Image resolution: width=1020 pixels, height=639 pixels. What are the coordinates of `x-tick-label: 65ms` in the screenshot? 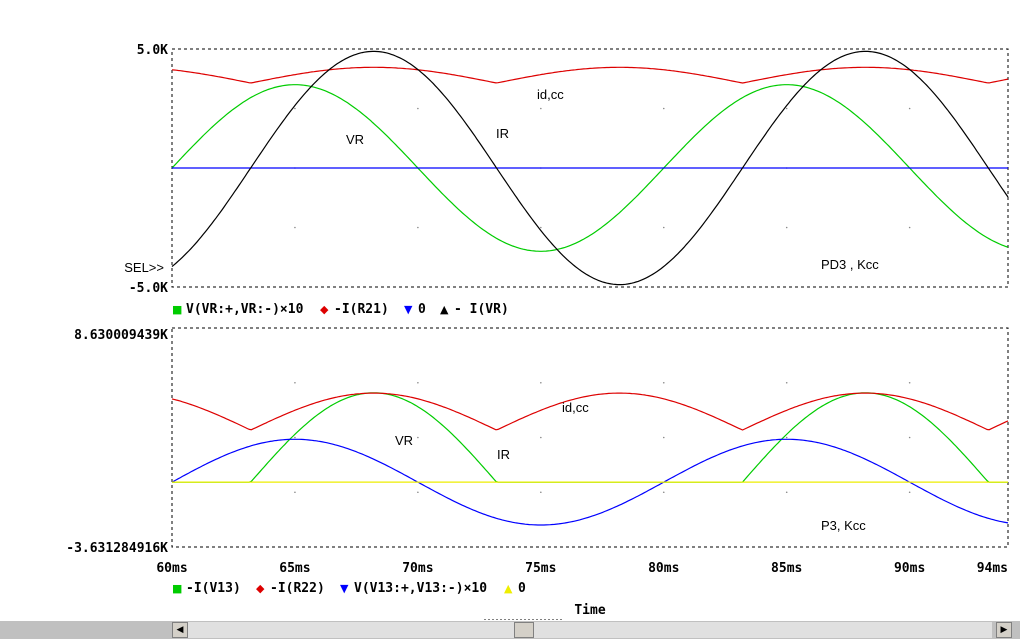 It's located at (294, 568).